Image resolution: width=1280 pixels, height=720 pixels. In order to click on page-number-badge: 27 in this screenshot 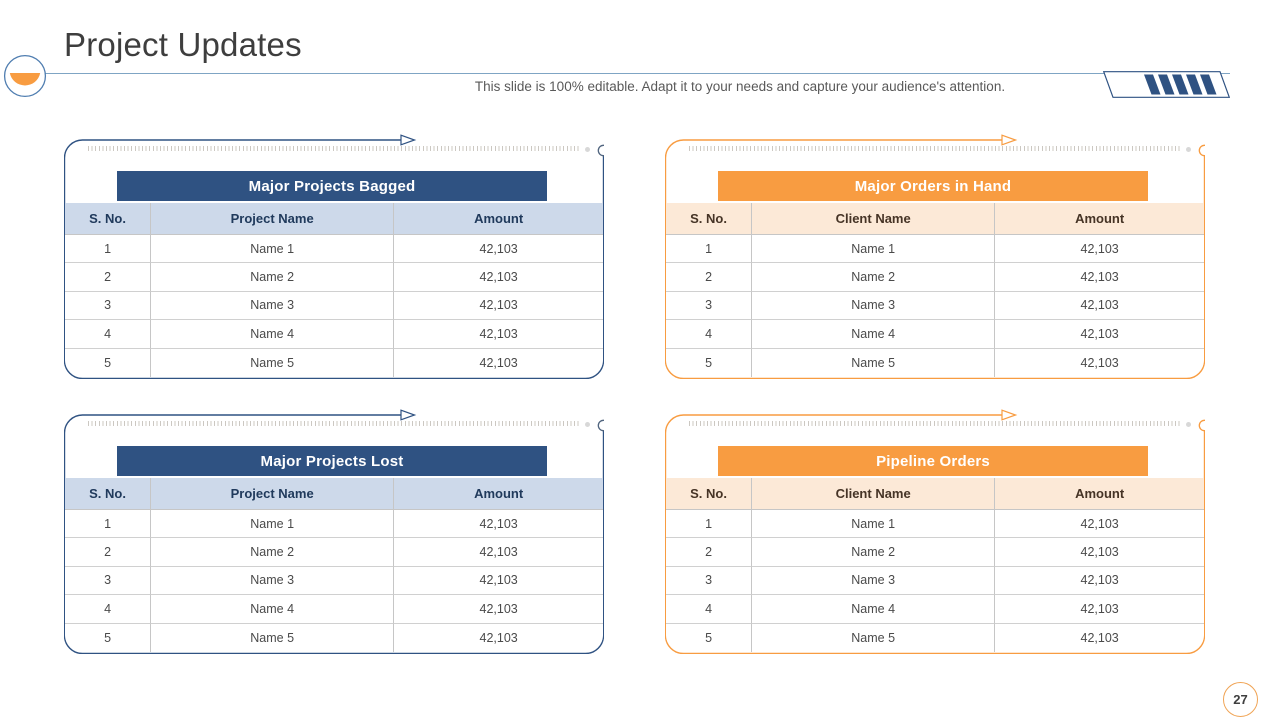, I will do `click(1240, 699)`.